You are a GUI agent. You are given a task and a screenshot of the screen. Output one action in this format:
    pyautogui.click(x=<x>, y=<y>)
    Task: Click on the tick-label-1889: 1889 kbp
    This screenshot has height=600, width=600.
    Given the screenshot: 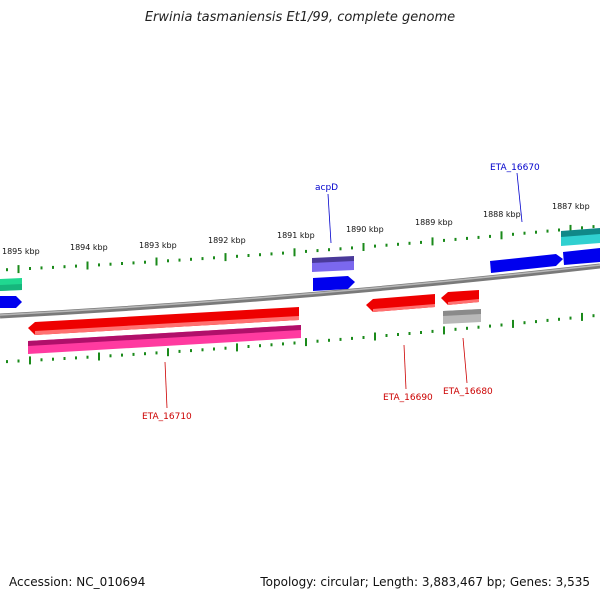 What is the action you would take?
    pyautogui.click(x=434, y=222)
    